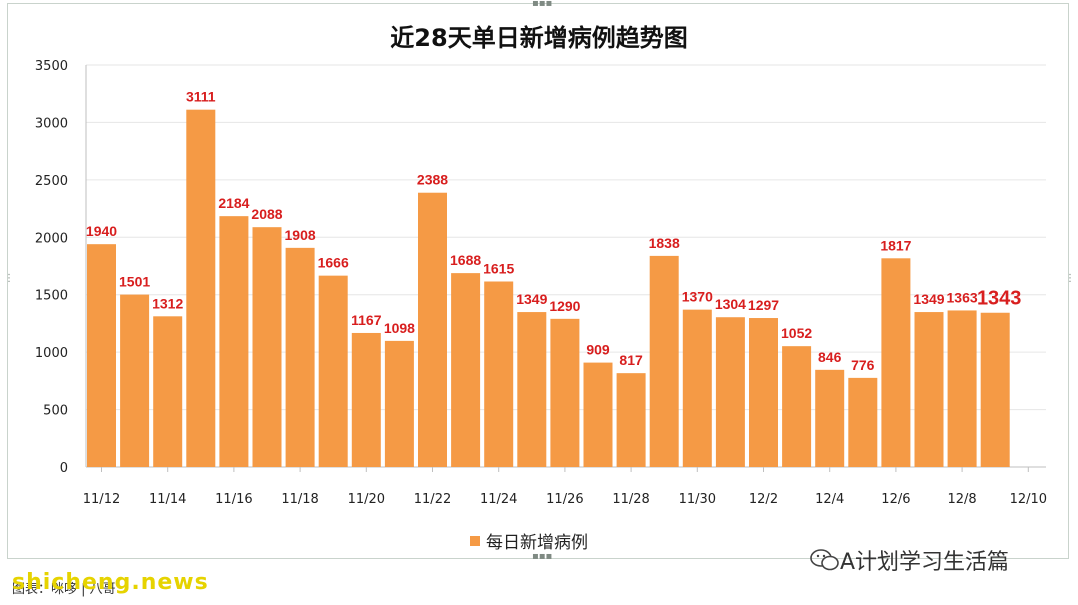  What do you see at coordinates (134, 282) in the screenshot?
I see `data-label: 1501` at bounding box center [134, 282].